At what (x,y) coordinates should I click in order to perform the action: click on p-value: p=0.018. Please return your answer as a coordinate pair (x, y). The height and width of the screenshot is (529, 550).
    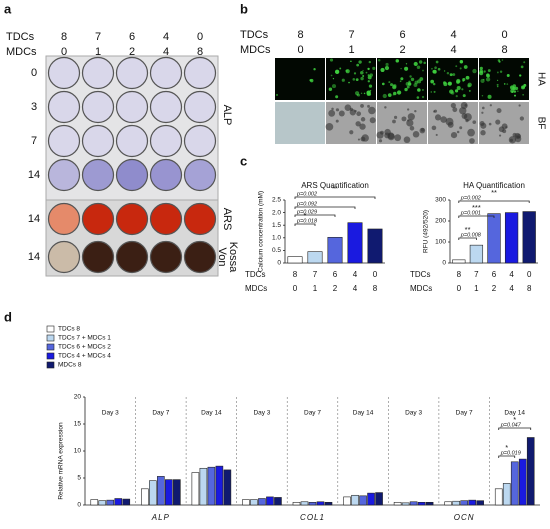
    Looking at the image, I should click on (307, 221).